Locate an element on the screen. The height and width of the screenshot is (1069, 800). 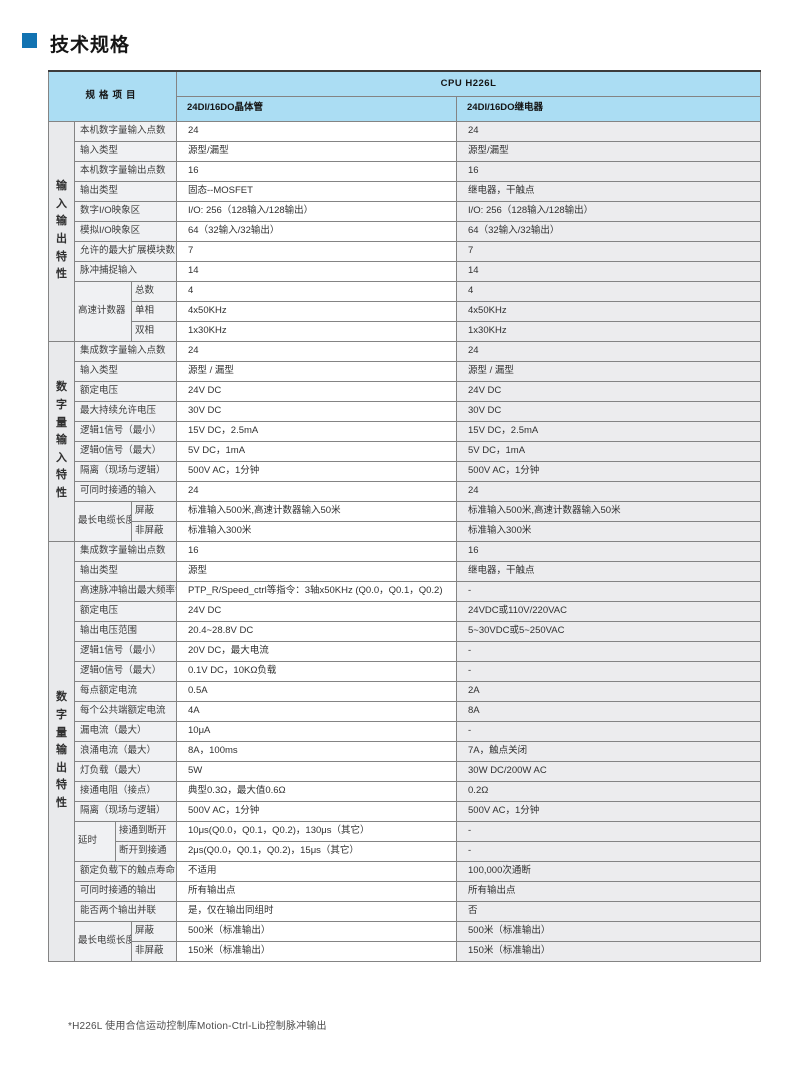
table-row: 额定电压 24V DC 24VDC或110V/220VAC is located at coordinates (405, 611).